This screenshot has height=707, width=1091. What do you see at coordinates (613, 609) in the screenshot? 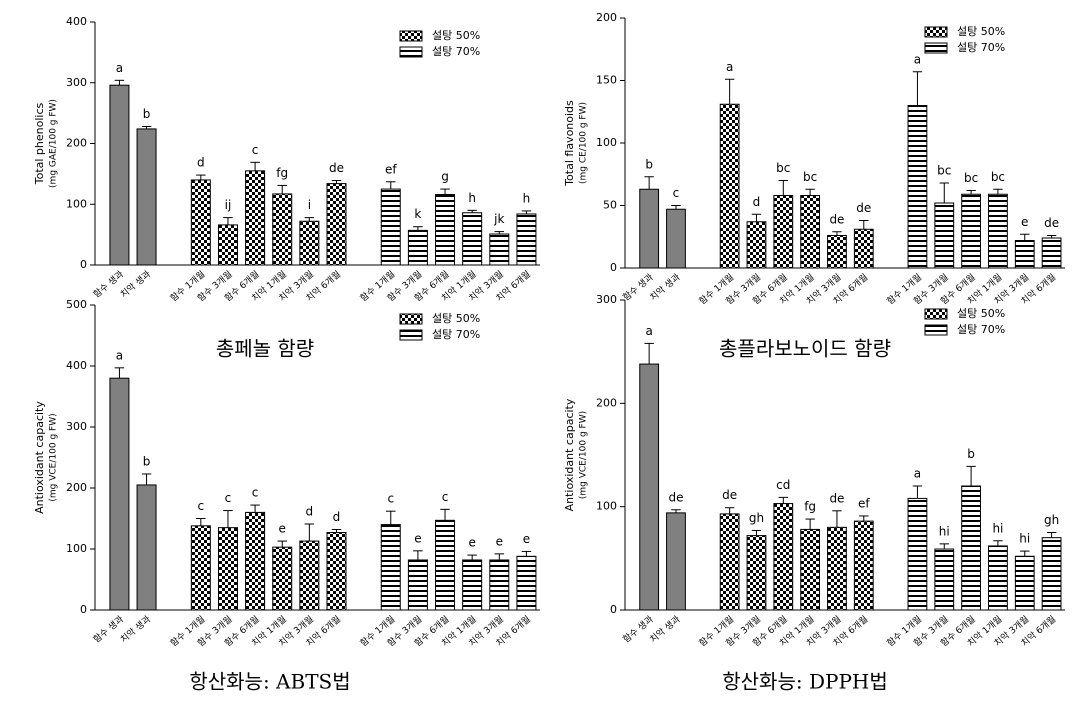
I see `y-tick-label: 0` at bounding box center [613, 609].